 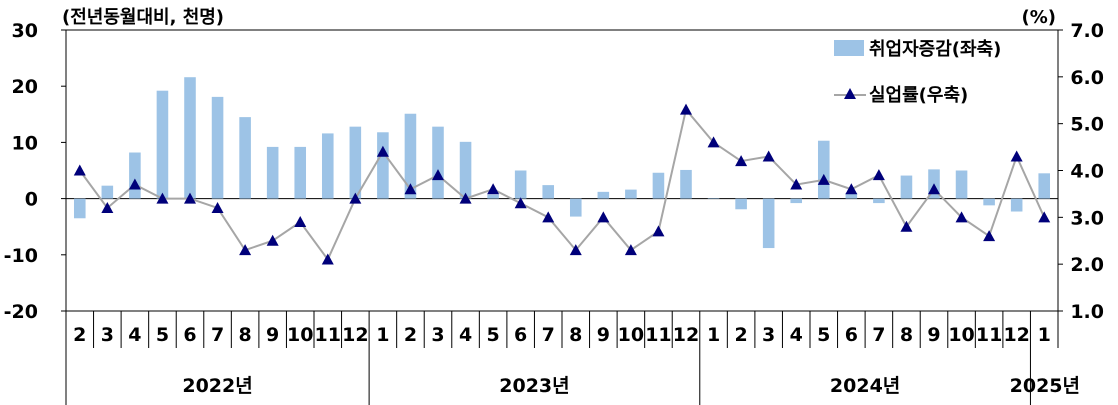 I want to click on month-label-20: 10, so click(x=631, y=335).